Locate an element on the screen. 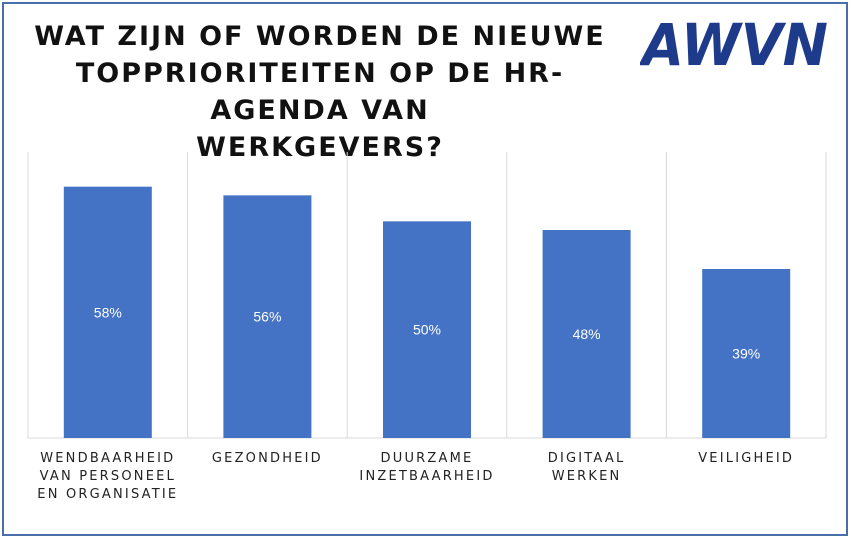 The height and width of the screenshot is (542, 854). category-label: VEILIGHEID is located at coordinates (746, 458).